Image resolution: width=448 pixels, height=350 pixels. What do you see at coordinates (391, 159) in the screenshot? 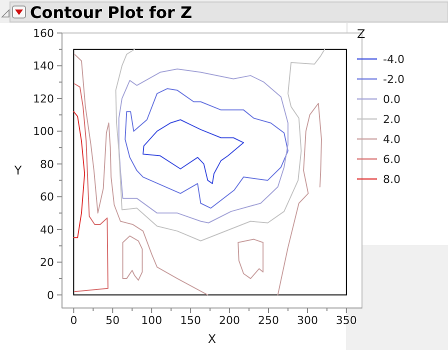
I see `legend-label: 6.0` at bounding box center [391, 159].